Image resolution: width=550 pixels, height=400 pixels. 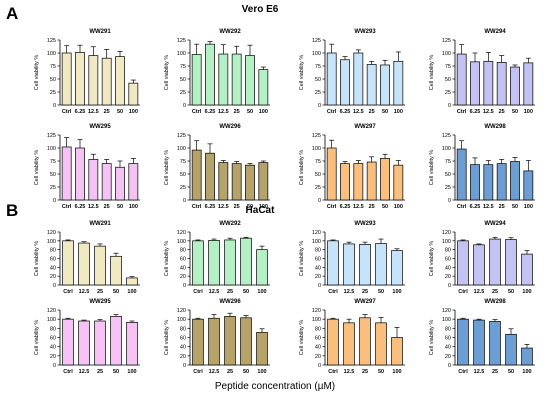 What do you see at coordinates (230, 32) in the screenshot?
I see `chart-title: WW292` at bounding box center [230, 32].